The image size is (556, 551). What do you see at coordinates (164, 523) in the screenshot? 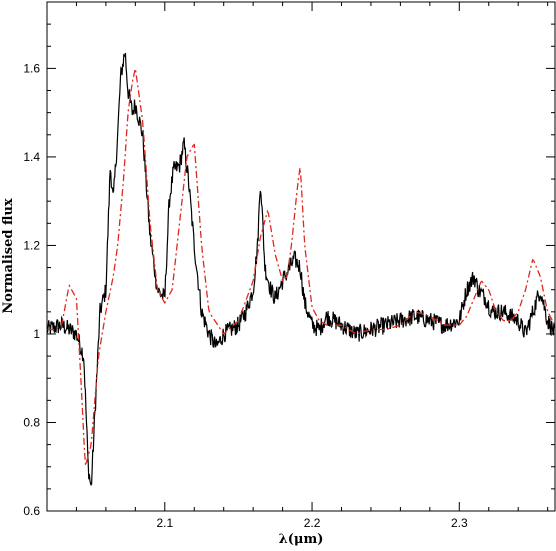
I see `x-tick-label: 2.1` at bounding box center [164, 523].